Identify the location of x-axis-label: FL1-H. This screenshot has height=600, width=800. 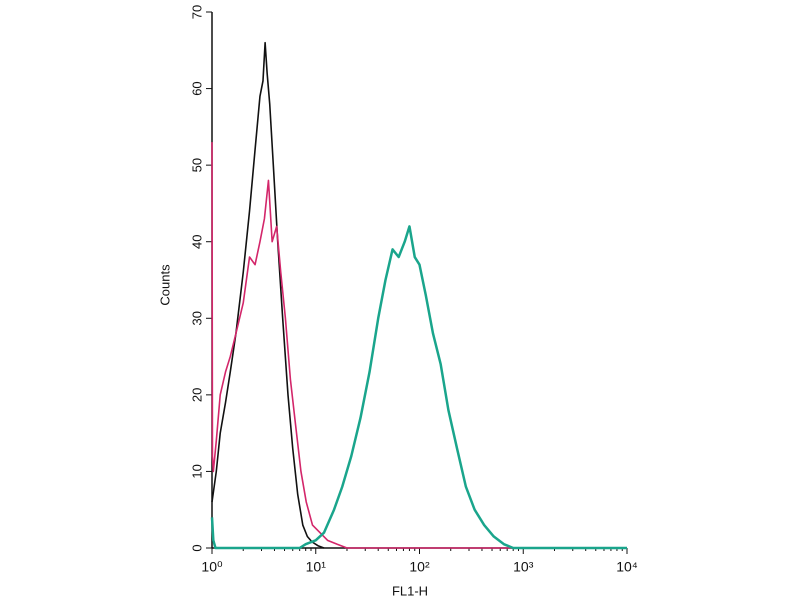
(410, 590).